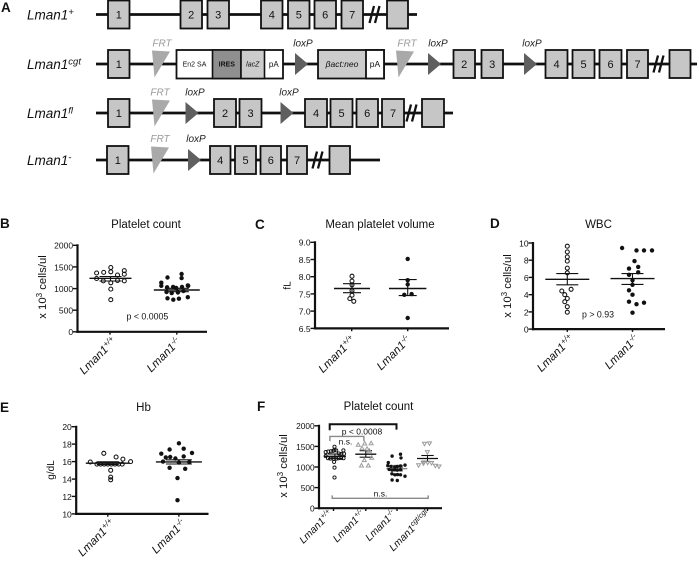  What do you see at coordinates (49, 161) in the screenshot?
I see `svg-text: Lman1-` at bounding box center [49, 161].